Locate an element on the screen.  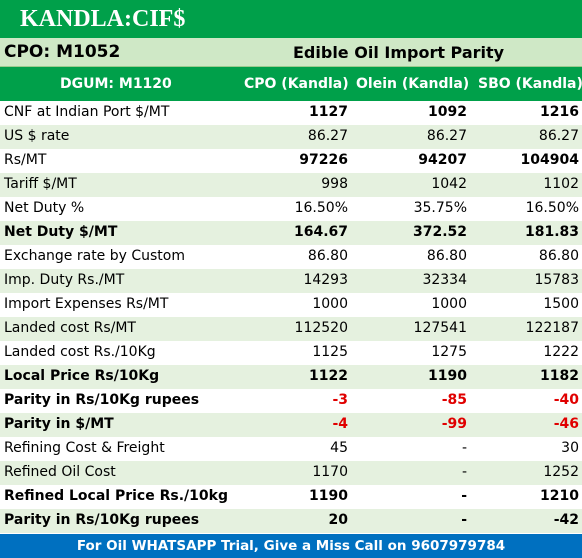
row-label: Refined Local Price Rs./10kg is located at coordinates (116, 496).